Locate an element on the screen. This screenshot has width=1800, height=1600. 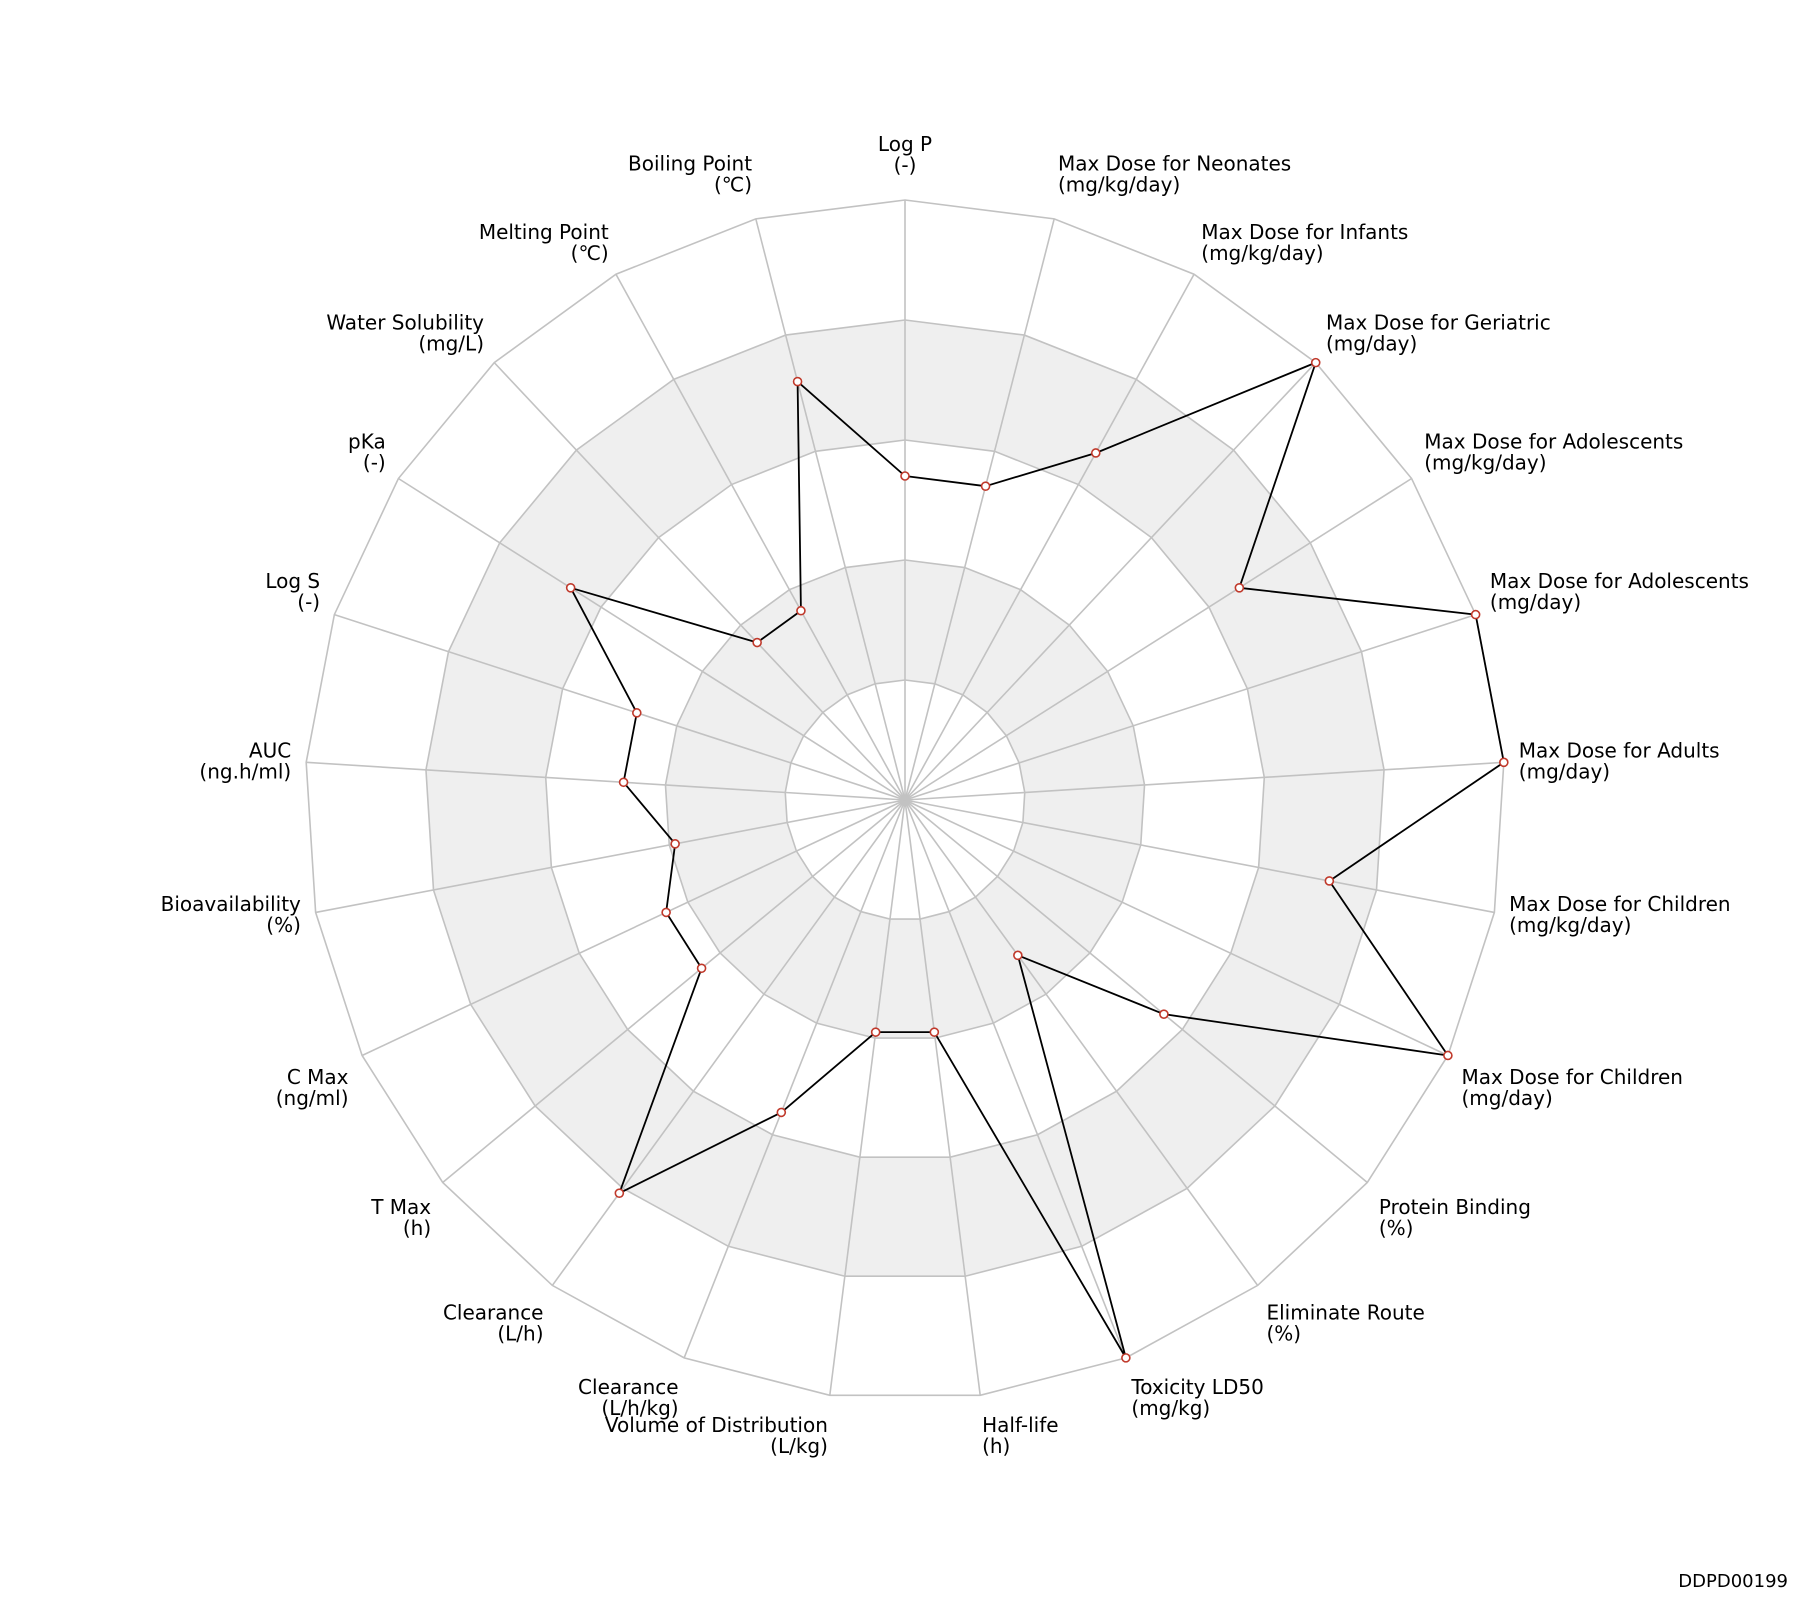
axis-label: Volume of Distribution (L/kg) is located at coordinates (716, 1435).